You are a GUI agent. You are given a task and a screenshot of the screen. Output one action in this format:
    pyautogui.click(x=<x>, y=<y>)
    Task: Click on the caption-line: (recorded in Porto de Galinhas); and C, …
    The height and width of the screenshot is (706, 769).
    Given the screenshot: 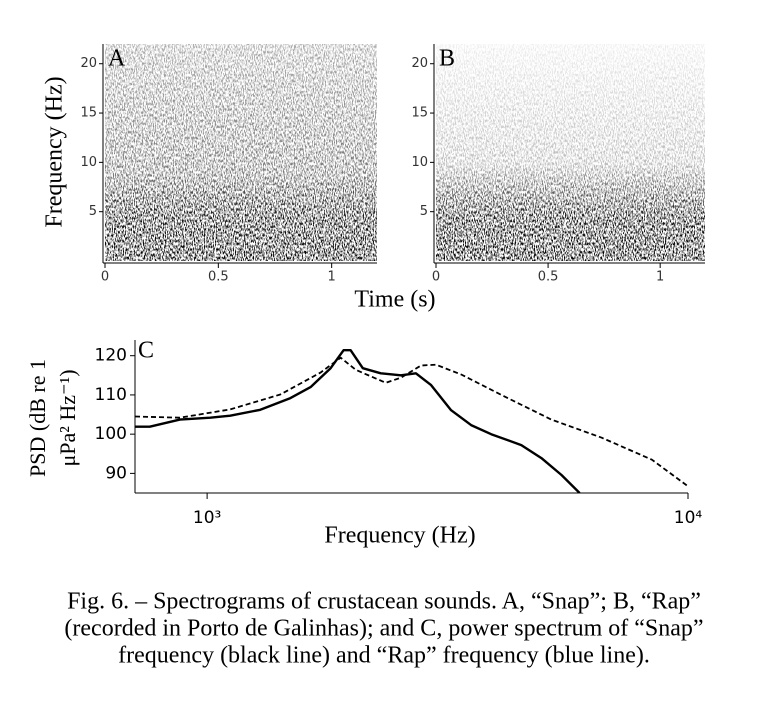 What is the action you would take?
    pyautogui.click(x=383, y=629)
    